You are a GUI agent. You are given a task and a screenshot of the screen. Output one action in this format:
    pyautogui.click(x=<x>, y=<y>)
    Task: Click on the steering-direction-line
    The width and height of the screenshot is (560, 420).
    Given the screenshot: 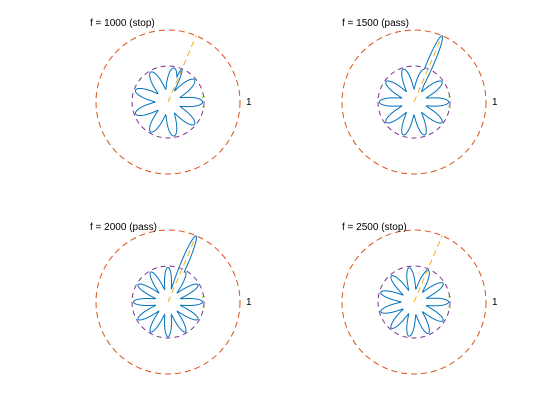 What is the action you would take?
    pyautogui.click(x=428, y=69)
    